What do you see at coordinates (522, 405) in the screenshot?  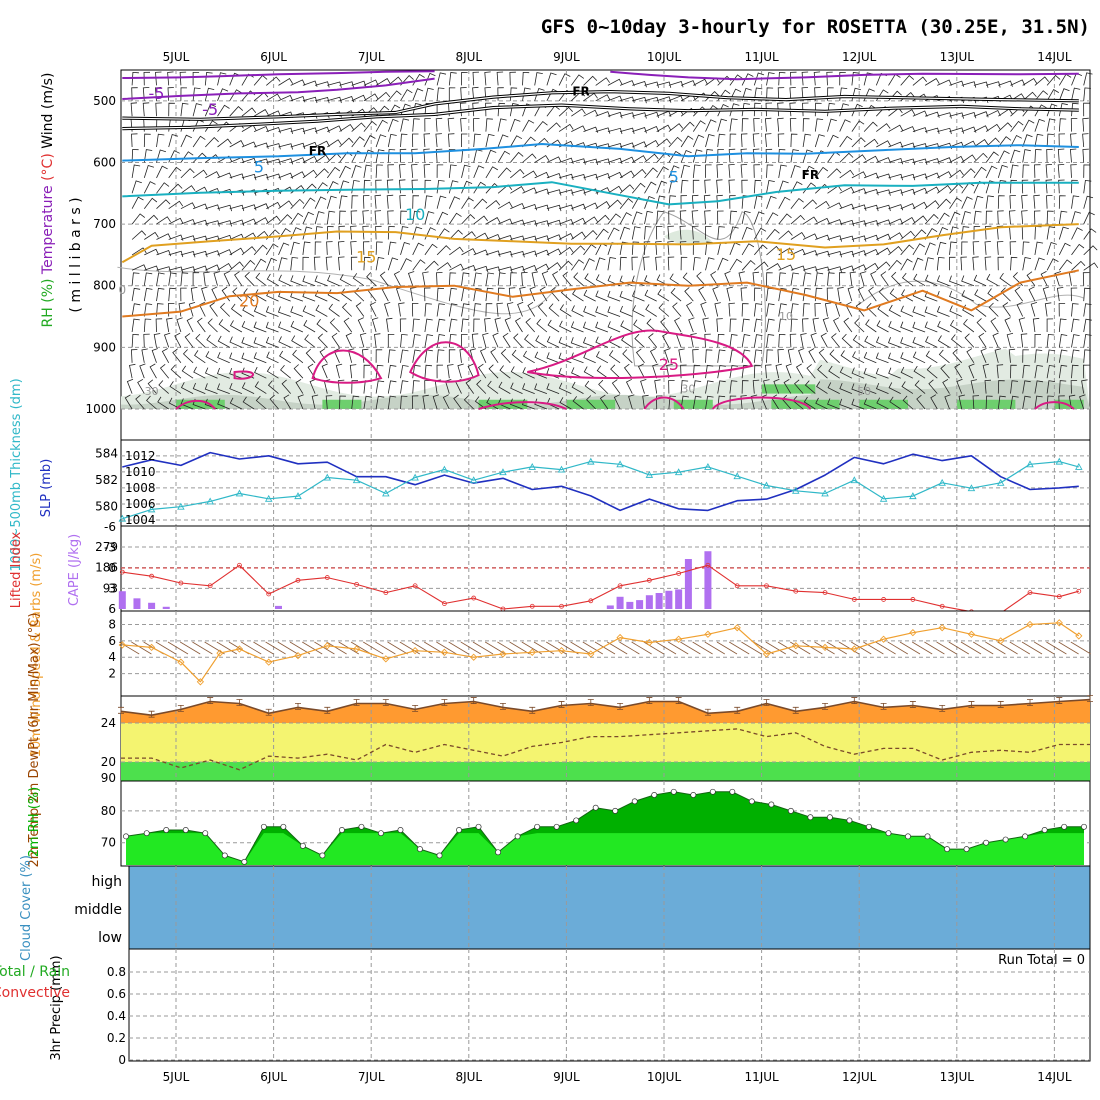 I see `isotherm-25-line` at bounding box center [522, 405].